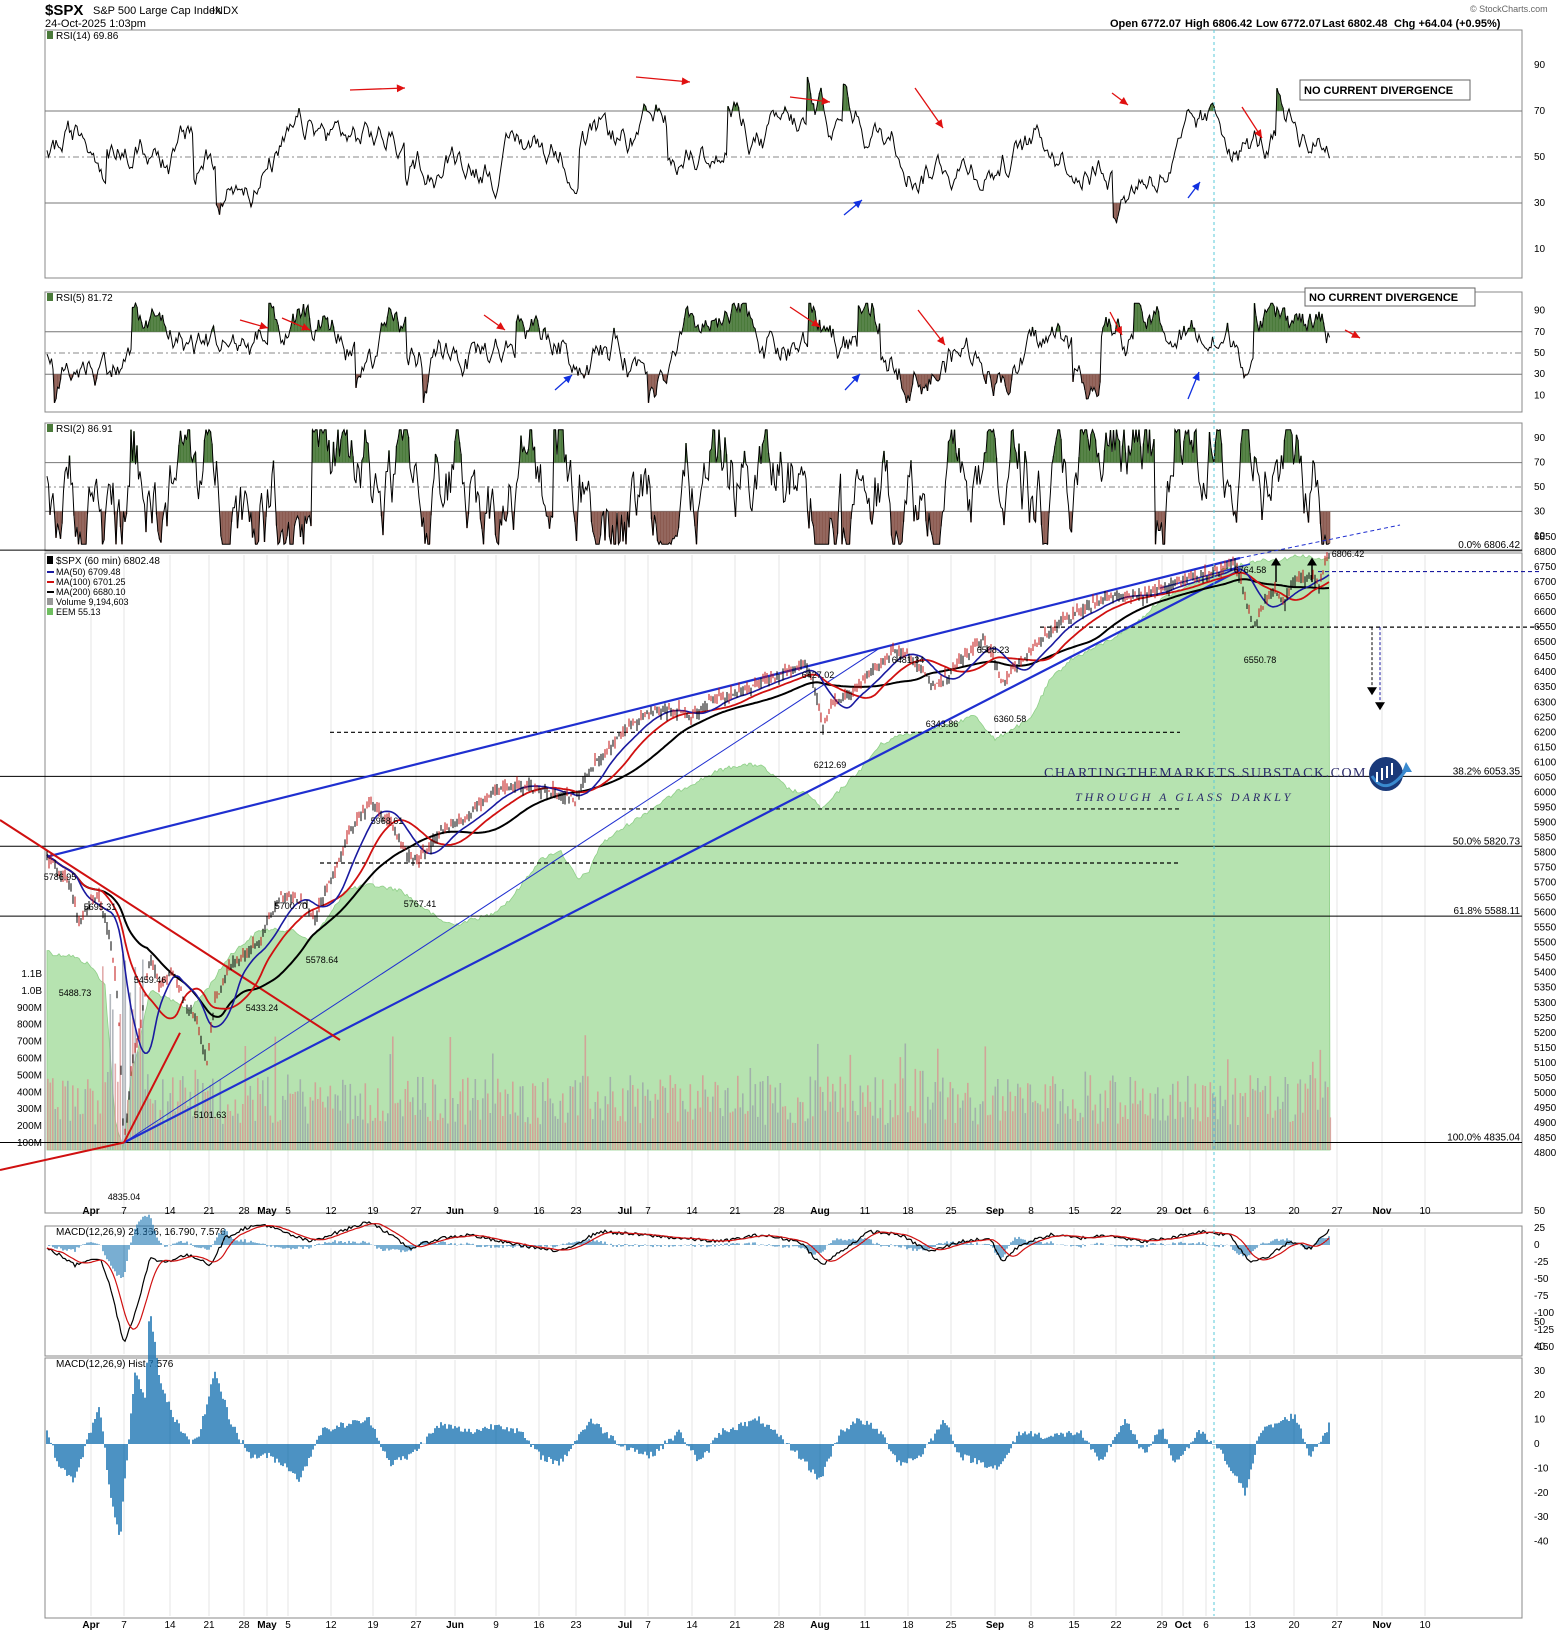 The width and height of the screenshot is (1565, 1639). I want to click on price-tick-label: 5750, so click(1545, 868).